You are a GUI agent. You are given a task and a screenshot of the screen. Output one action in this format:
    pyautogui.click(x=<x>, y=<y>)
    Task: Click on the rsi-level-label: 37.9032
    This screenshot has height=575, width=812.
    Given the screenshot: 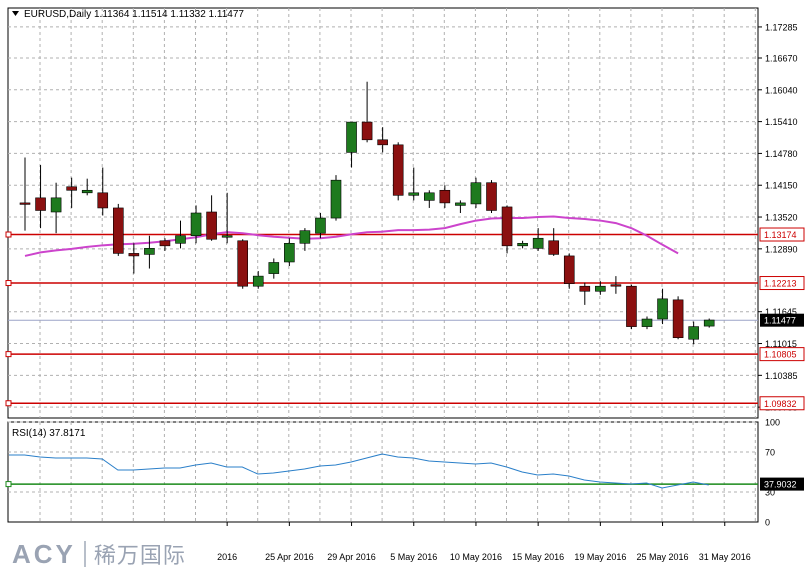 What is the action you would take?
    pyautogui.click(x=780, y=485)
    